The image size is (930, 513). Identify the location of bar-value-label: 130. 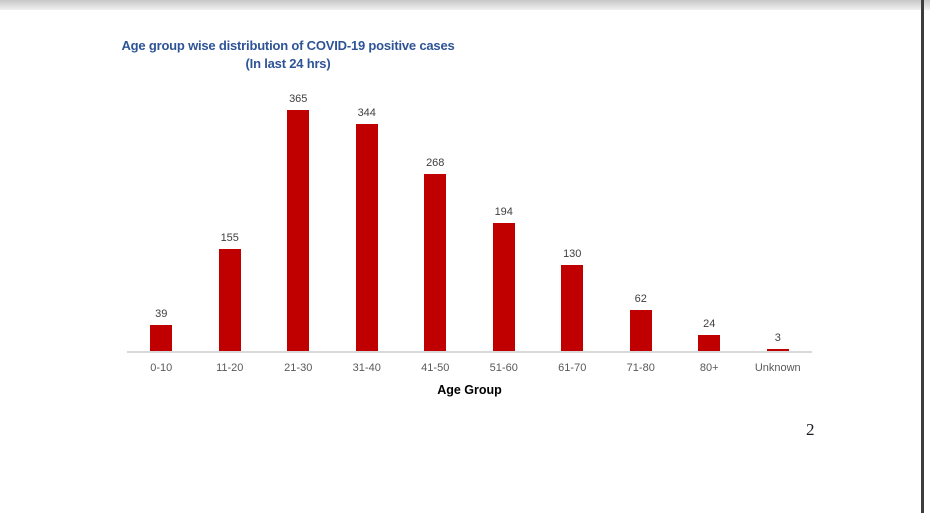
(572, 254).